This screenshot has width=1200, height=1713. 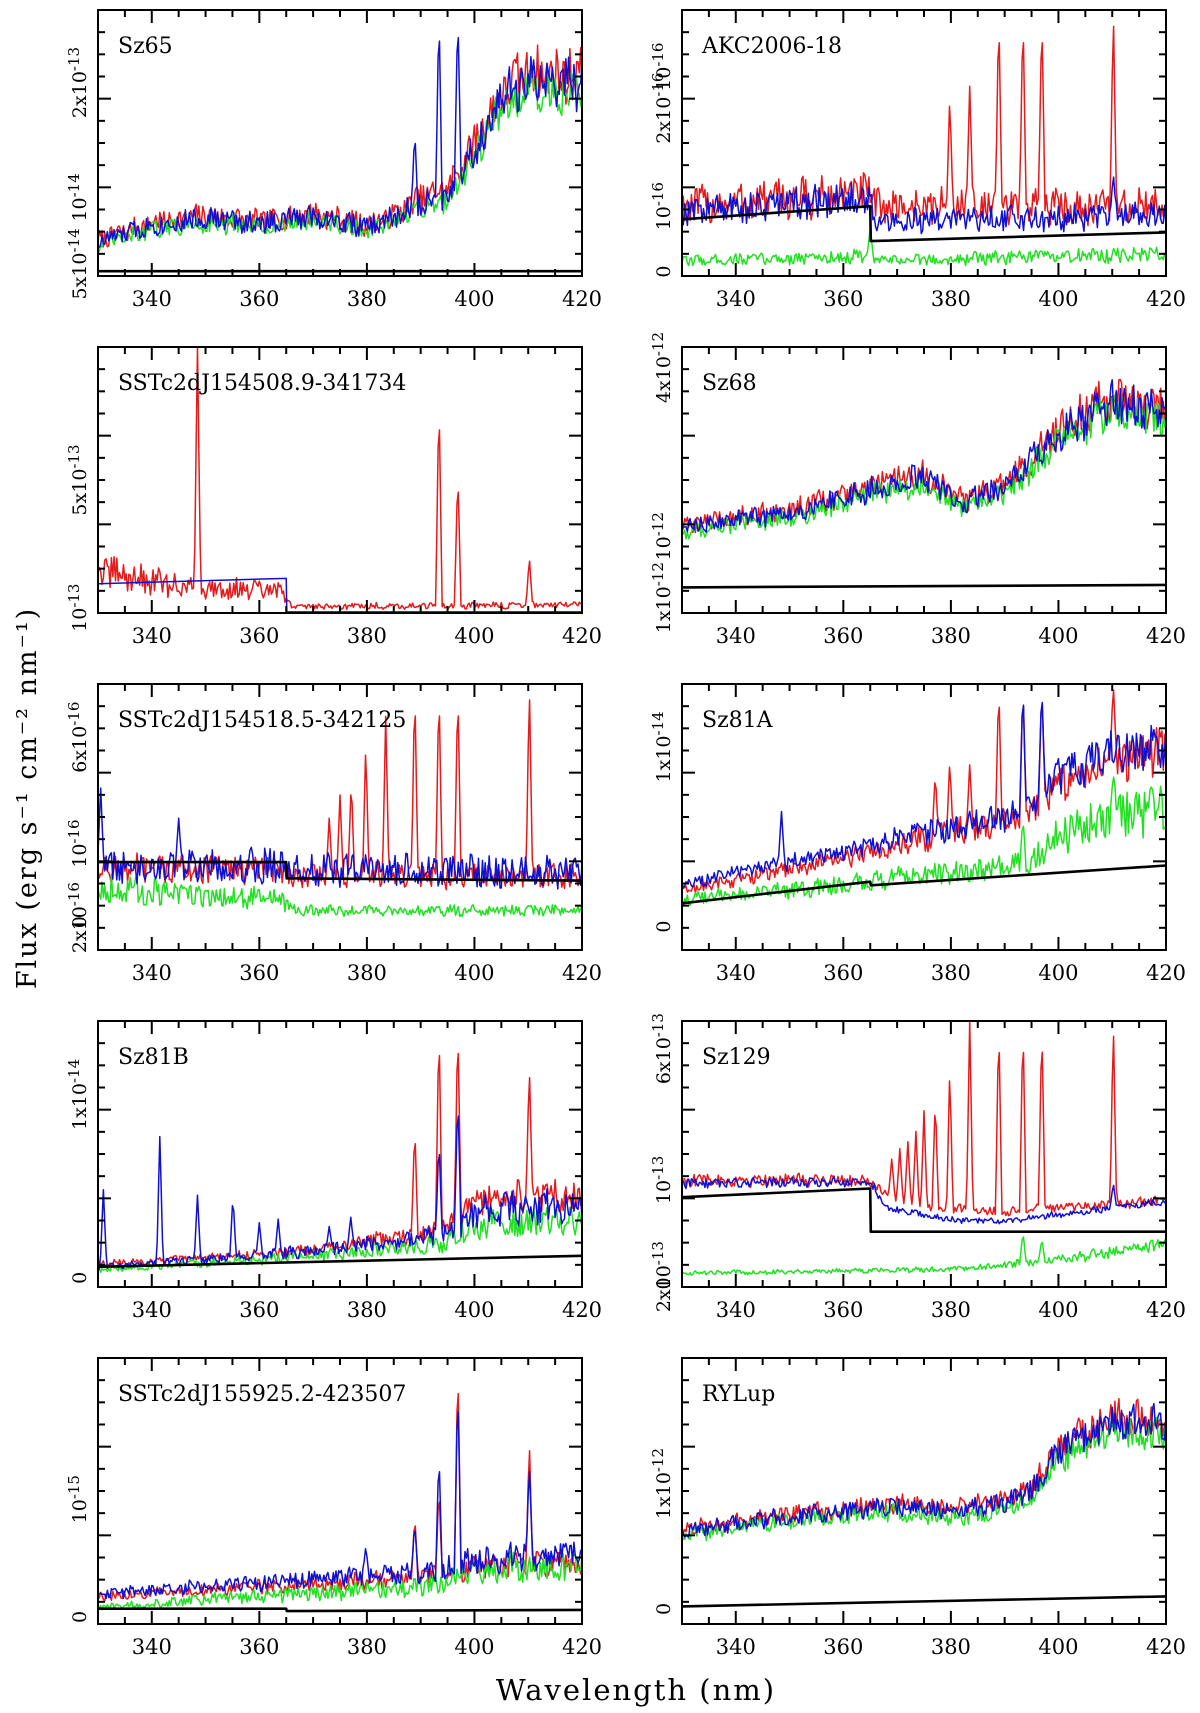 I want to click on panel-6: 340 360 380 400 420 0 1x10-14 Sz81A, so click(x=917, y=834).